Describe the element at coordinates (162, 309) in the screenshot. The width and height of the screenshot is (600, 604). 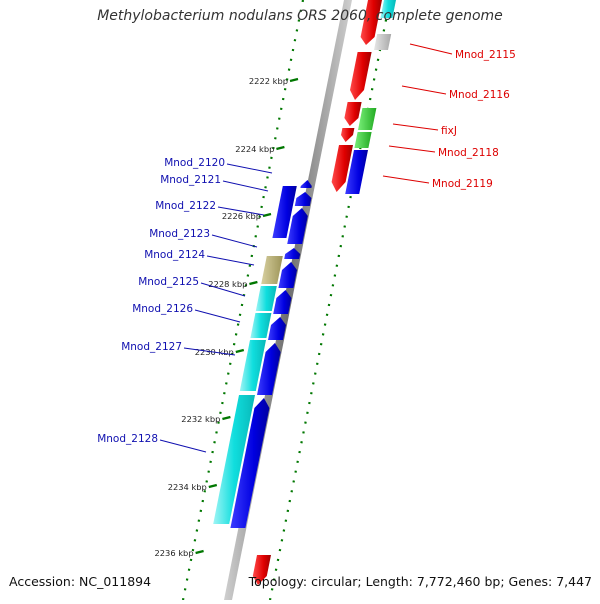
I see `gene-label-left: Mnod_2126` at that location.